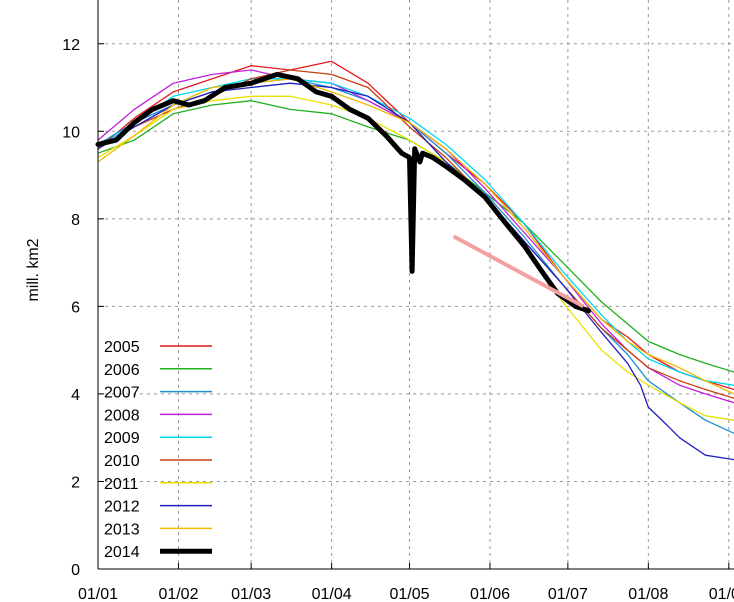 This screenshot has height=602, width=734. I want to click on legend-label-2005: 2005, so click(122, 347).